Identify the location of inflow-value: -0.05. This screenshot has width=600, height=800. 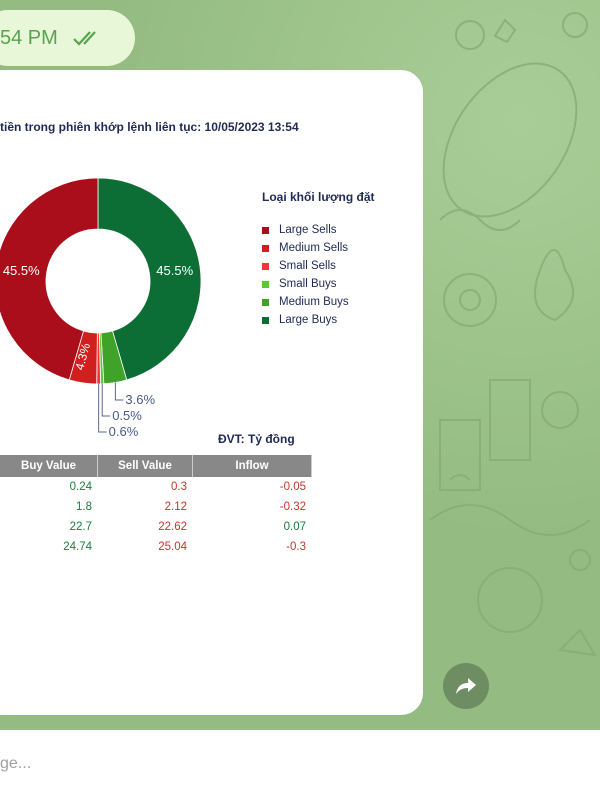
(292, 487).